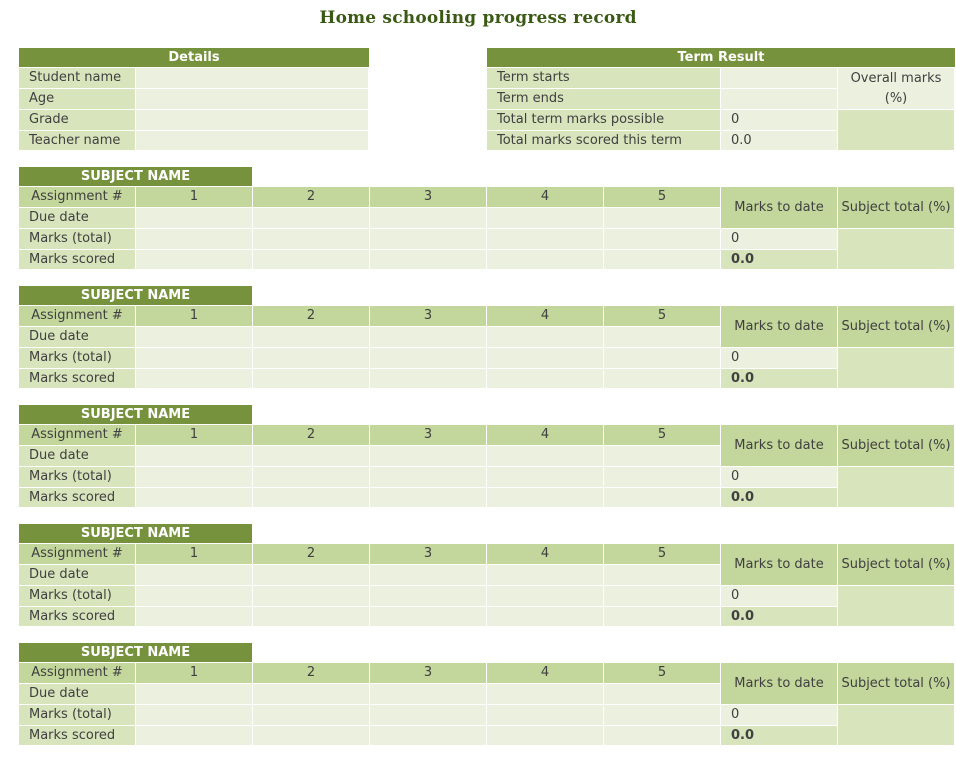  Describe the element at coordinates (428, 554) in the screenshot. I see `assignment-number-cell: 3` at that location.